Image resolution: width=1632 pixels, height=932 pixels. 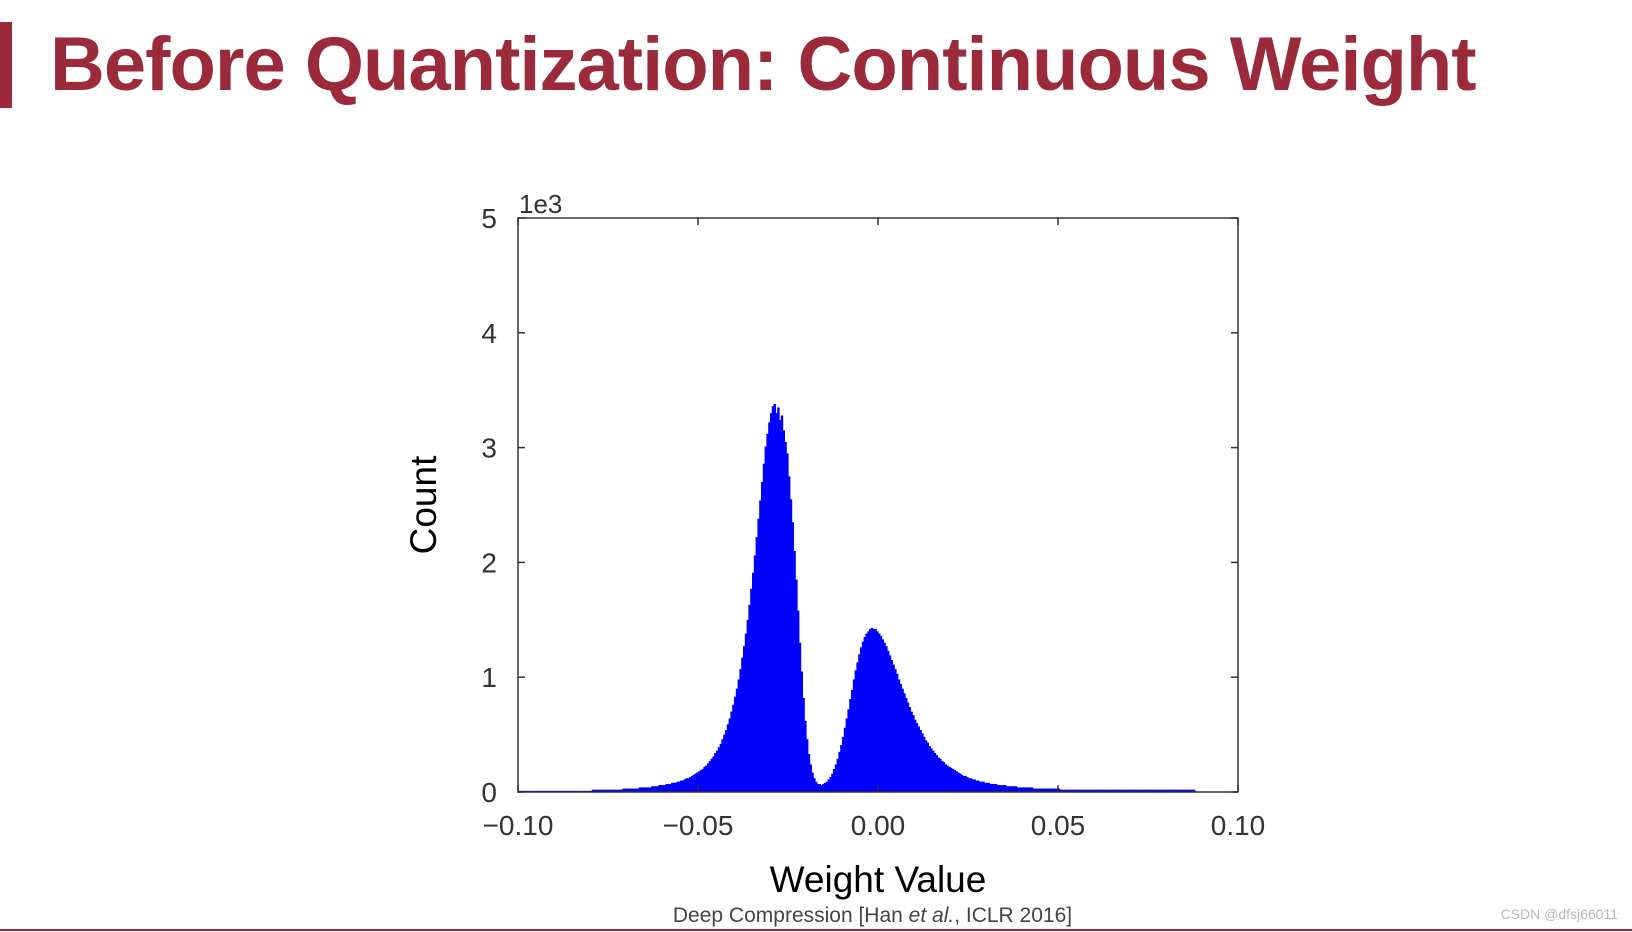 I want to click on y-tick-label: 0, so click(x=489, y=792).